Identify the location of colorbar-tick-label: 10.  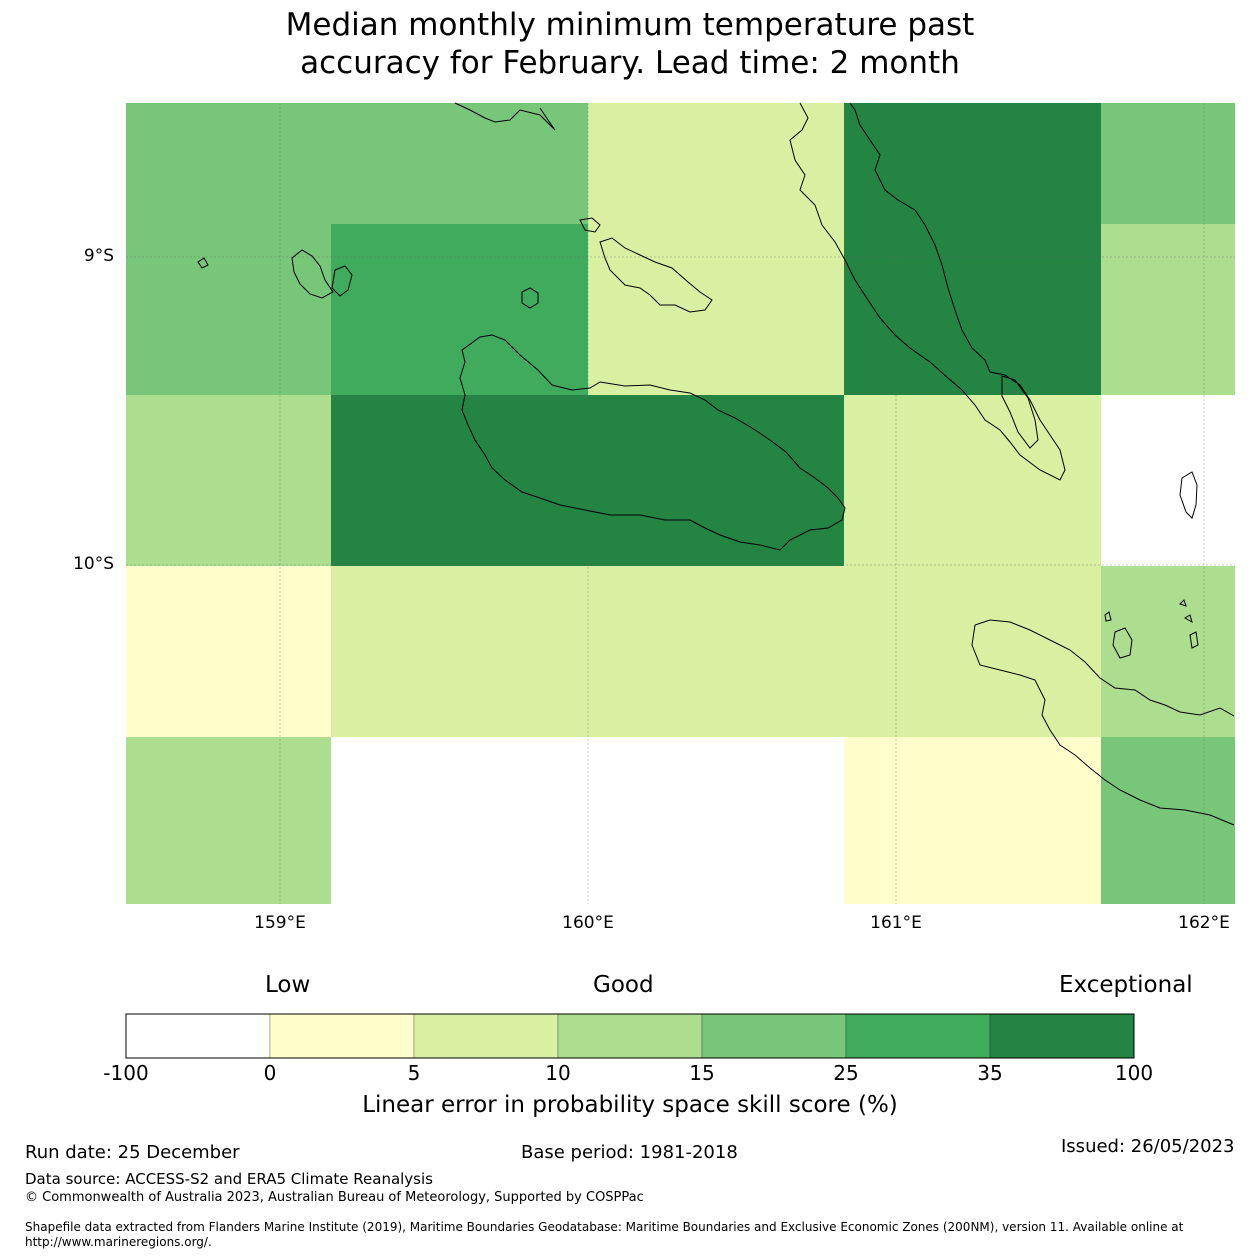
(558, 1073).